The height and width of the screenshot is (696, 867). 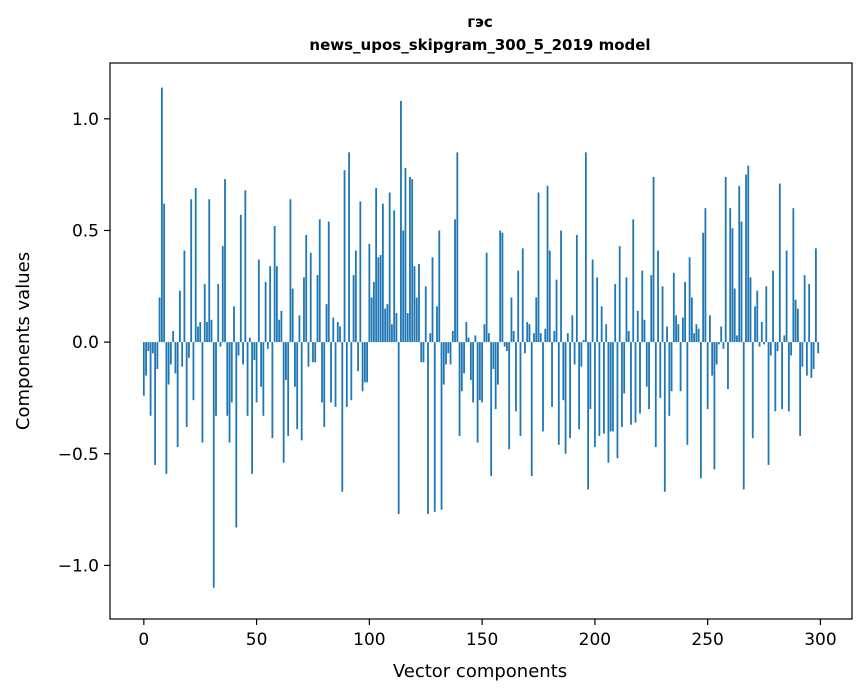 I want to click on x-axis-ticks: 0 50 100 150 200 250 300, so click(x=487, y=634).